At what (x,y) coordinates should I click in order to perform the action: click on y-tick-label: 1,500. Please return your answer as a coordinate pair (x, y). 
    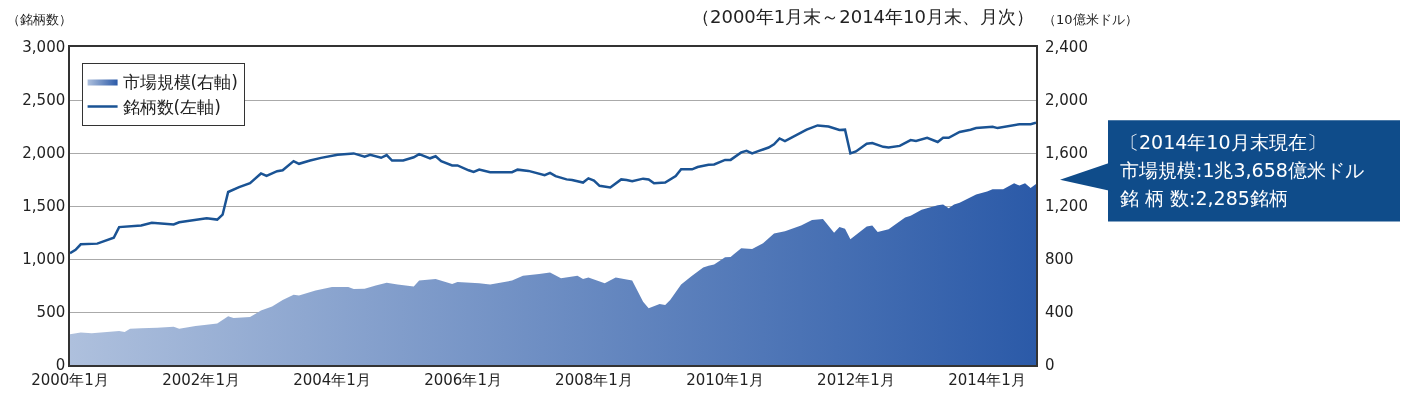
    Looking at the image, I should click on (44, 206).